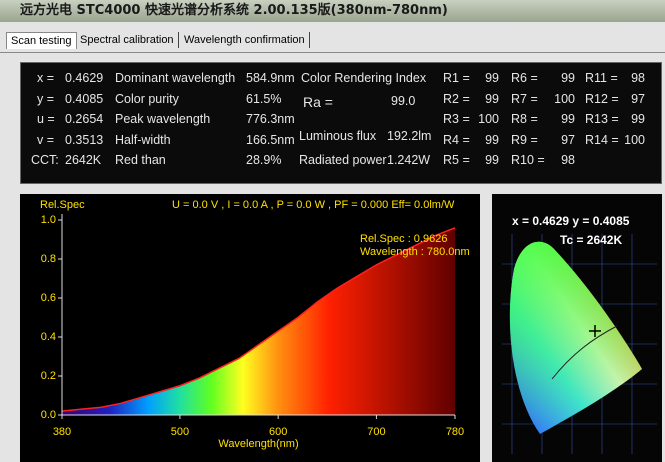 This screenshot has height=462, width=665. I want to click on coord-value: 2642K, so click(83, 160).